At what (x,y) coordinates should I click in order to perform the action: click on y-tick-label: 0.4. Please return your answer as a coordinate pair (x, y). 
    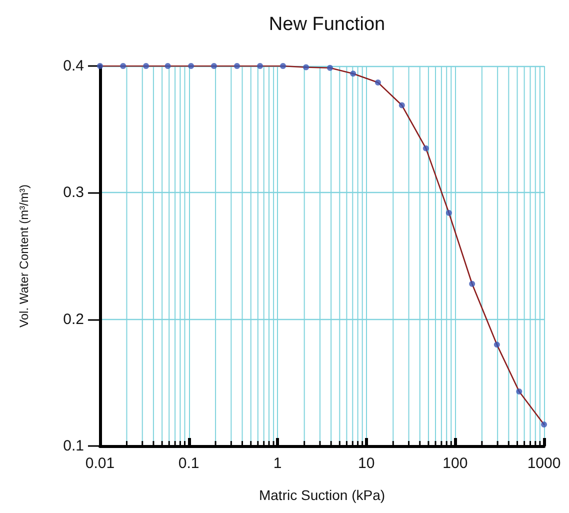
    Looking at the image, I should click on (73, 66).